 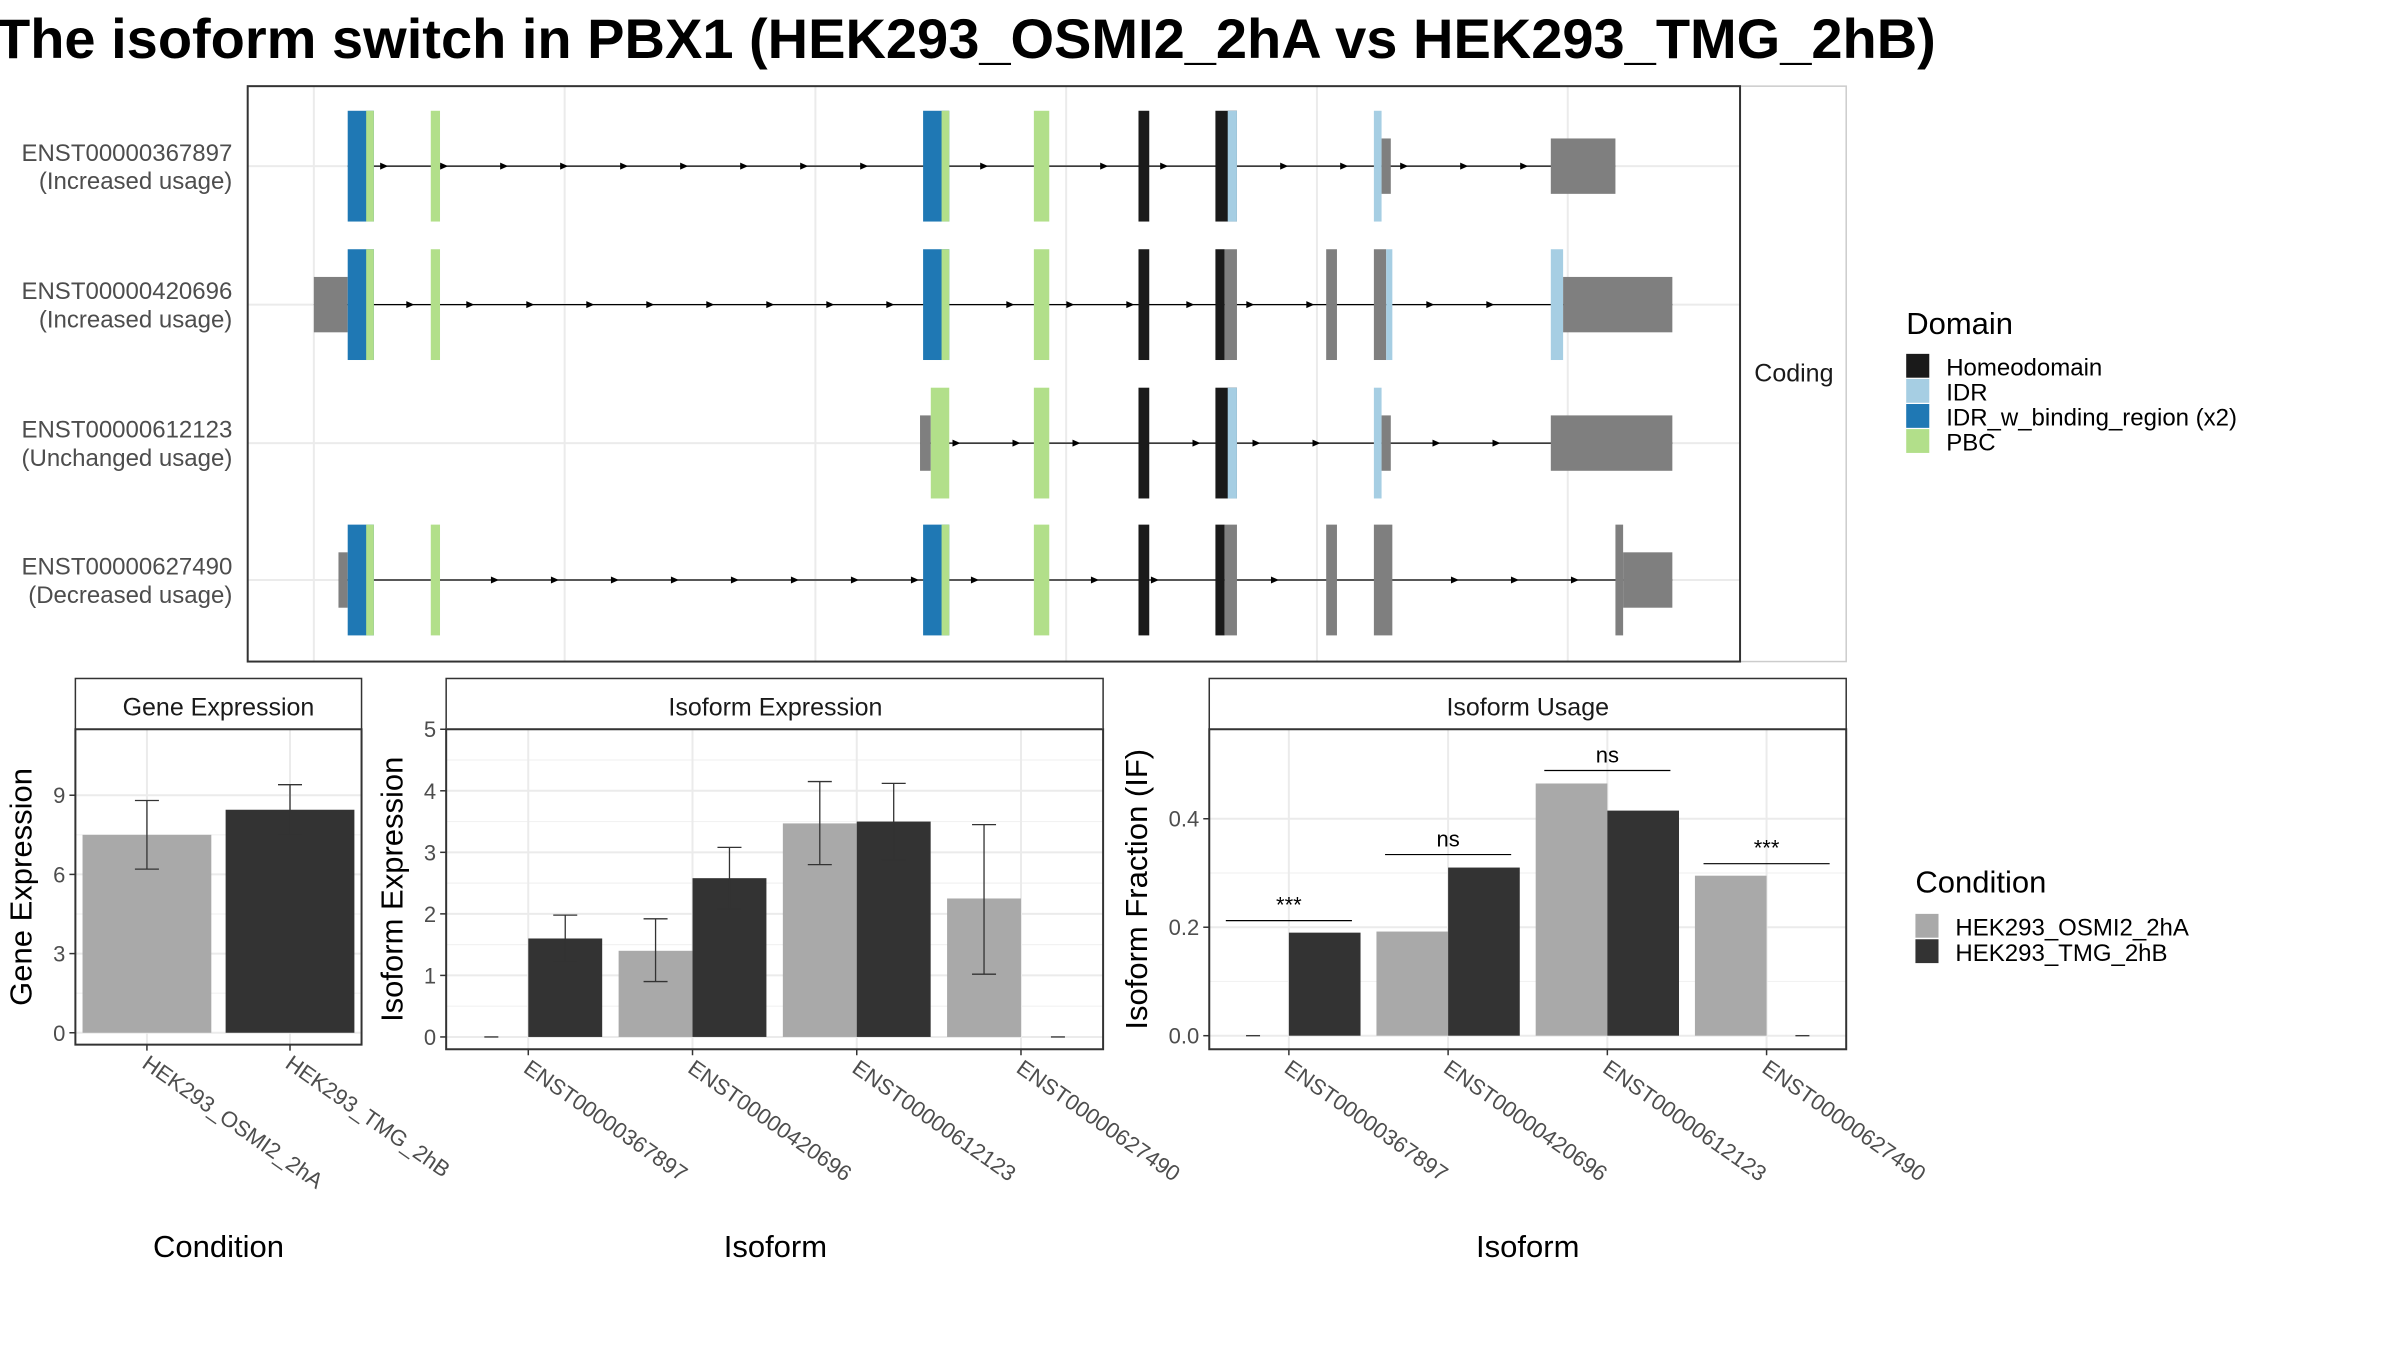 I want to click on legend-item-label: HEK293_OSMI2_2hA, so click(x=2071, y=927).